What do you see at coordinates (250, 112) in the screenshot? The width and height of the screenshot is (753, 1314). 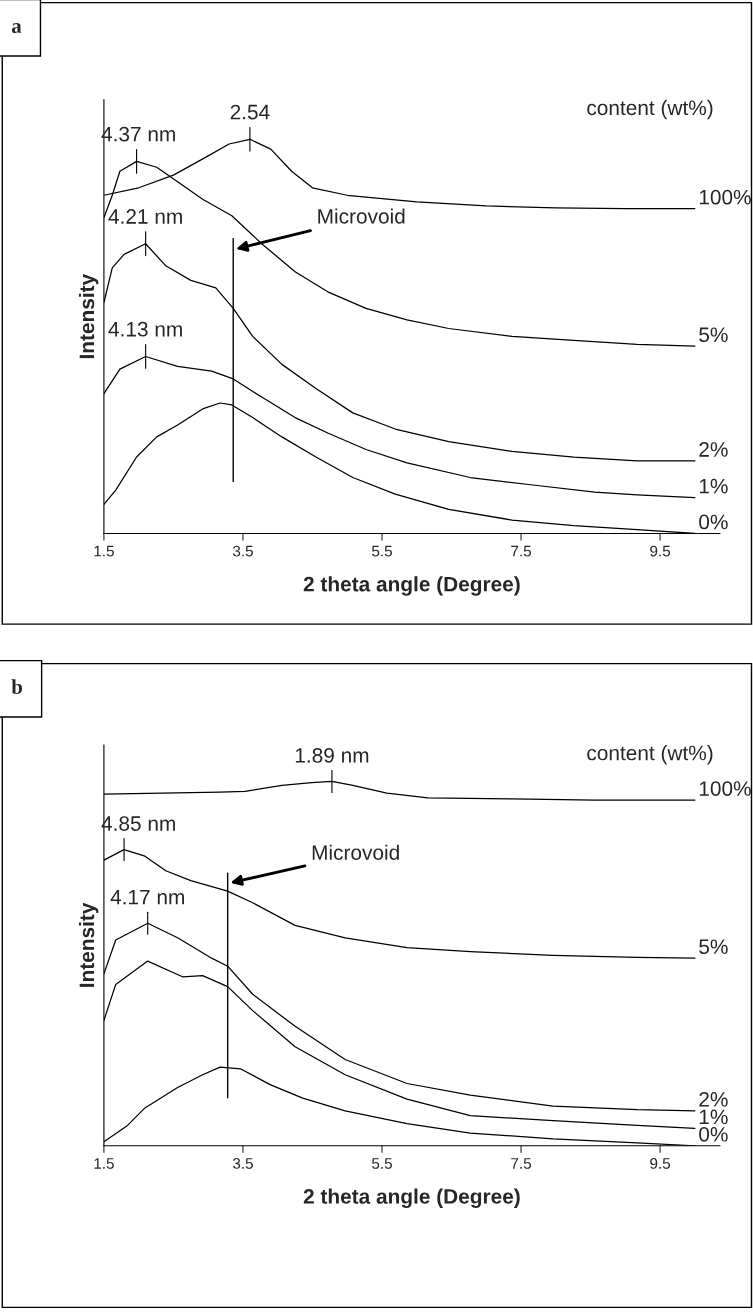 I see `annotation: 2.54` at bounding box center [250, 112].